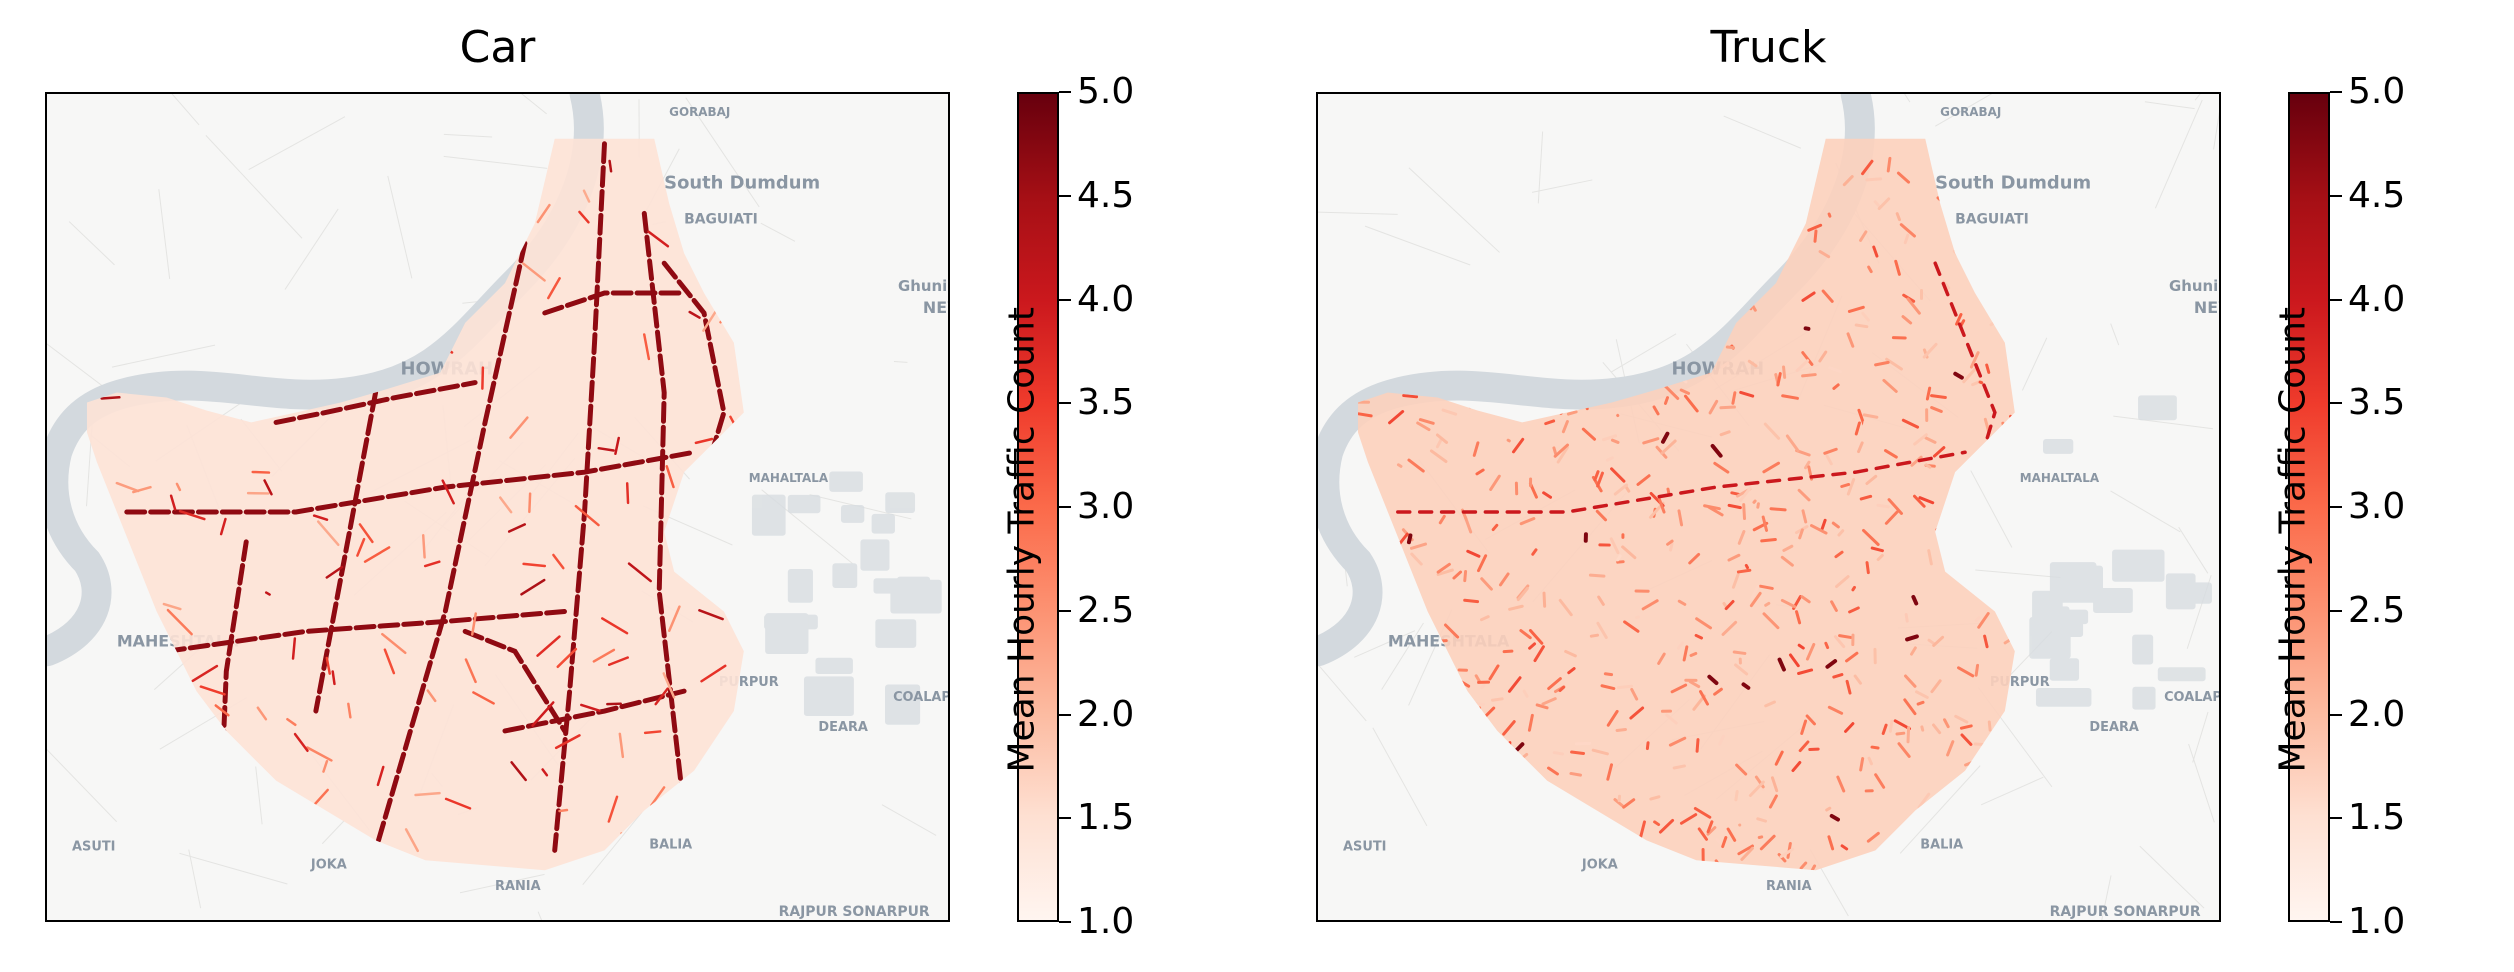  What do you see at coordinates (670, 844) in the screenshot?
I see `place-label: BALIA` at bounding box center [670, 844].